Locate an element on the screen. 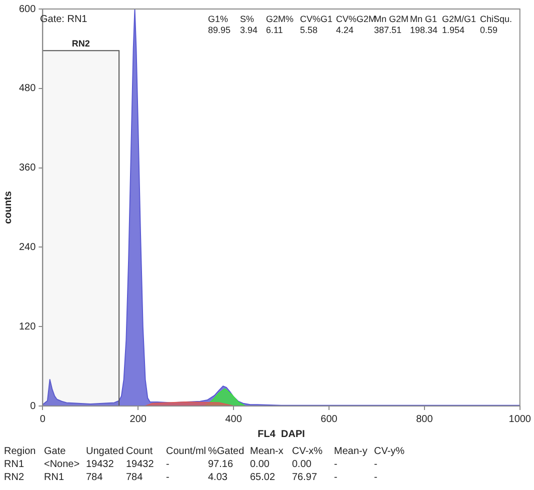 Image resolution: width=534 pixels, height=490 pixels. text: 65.02 is located at coordinates (263, 477).